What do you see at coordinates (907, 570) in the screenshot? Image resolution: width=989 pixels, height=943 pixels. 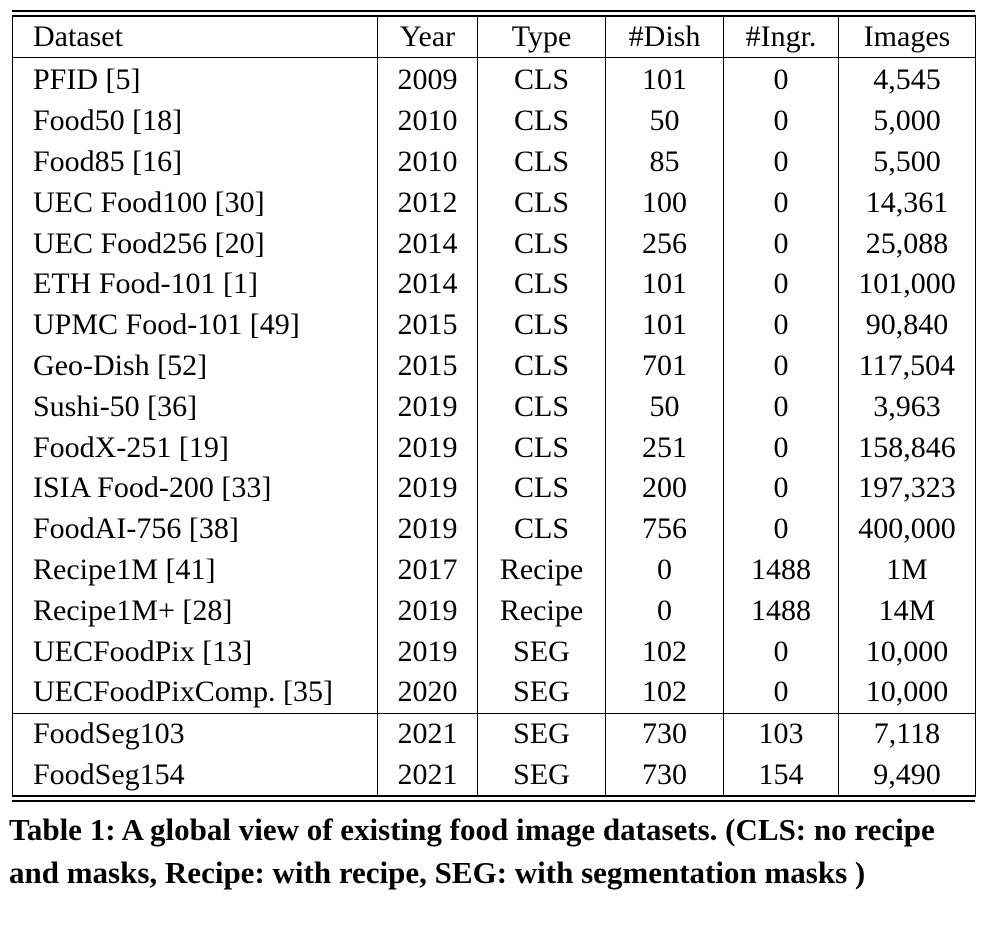 I see `cell-images: 1M` at bounding box center [907, 570].